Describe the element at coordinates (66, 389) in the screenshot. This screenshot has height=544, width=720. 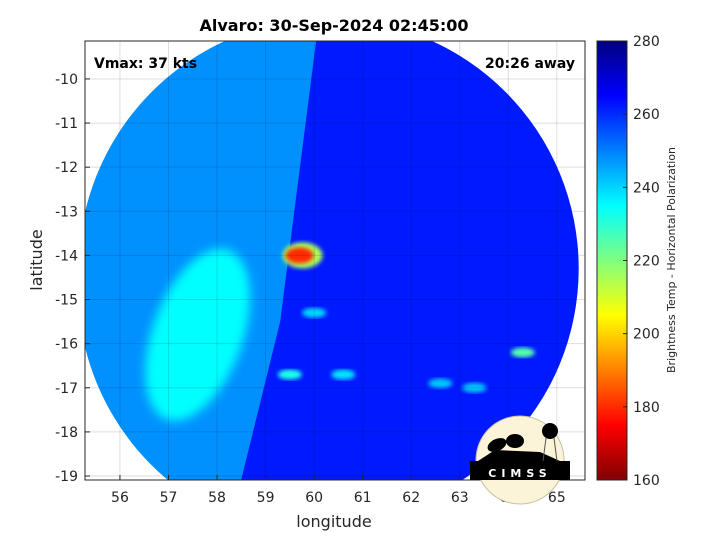
I see `y-tick-label: -17` at that location.